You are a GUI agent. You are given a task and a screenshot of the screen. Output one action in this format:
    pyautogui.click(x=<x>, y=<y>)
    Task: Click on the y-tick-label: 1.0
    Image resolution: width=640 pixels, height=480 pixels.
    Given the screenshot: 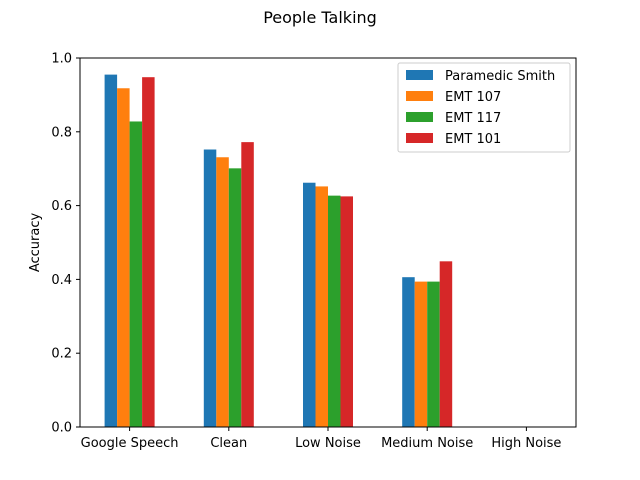 What is the action you would take?
    pyautogui.click(x=61, y=59)
    